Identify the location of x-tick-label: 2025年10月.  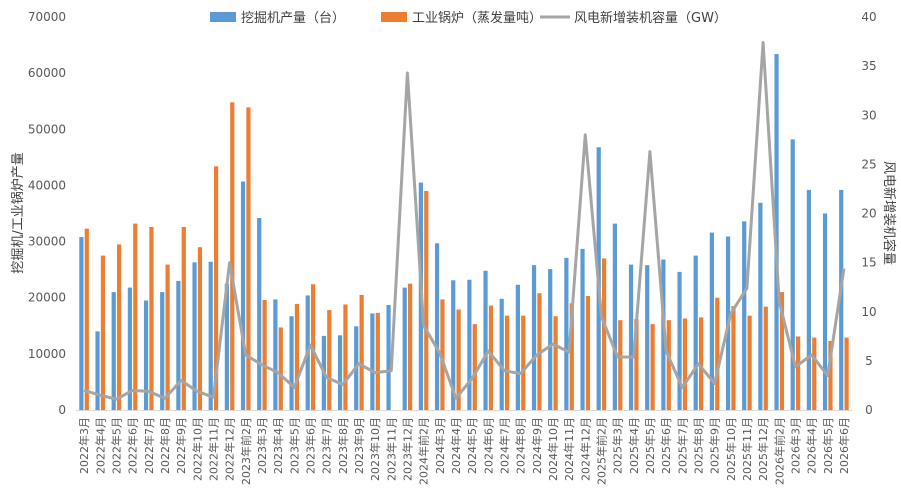
(731, 449).